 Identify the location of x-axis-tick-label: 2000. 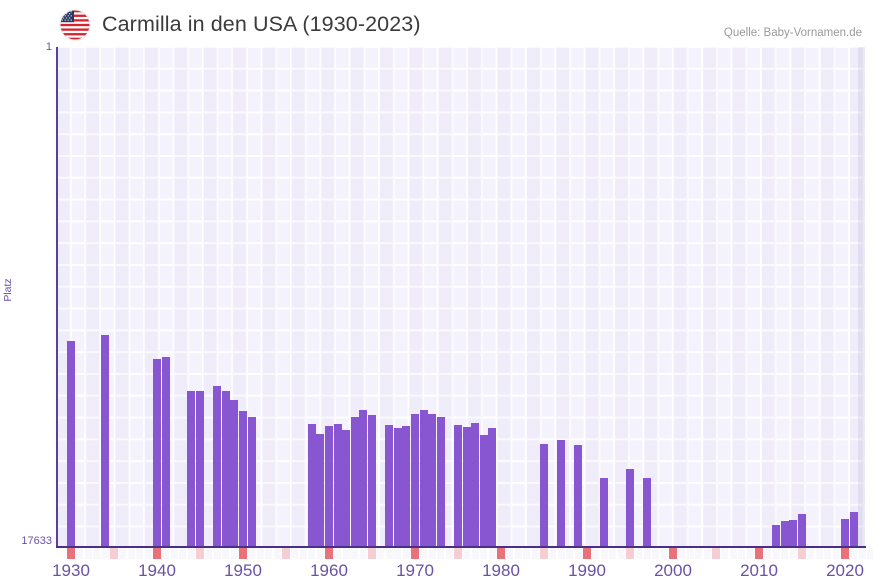
(673, 570).